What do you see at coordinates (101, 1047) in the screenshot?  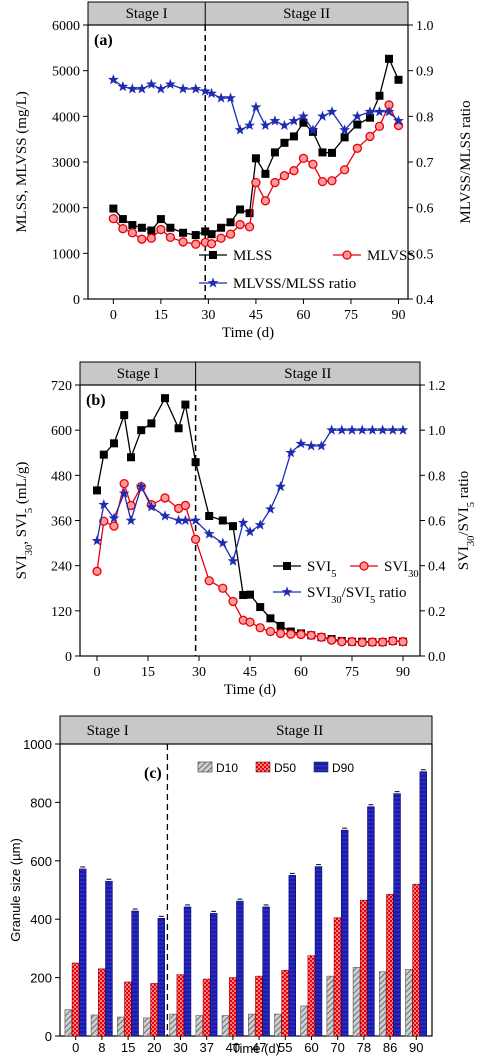 I see `x-tick-label: 8` at bounding box center [101, 1047].